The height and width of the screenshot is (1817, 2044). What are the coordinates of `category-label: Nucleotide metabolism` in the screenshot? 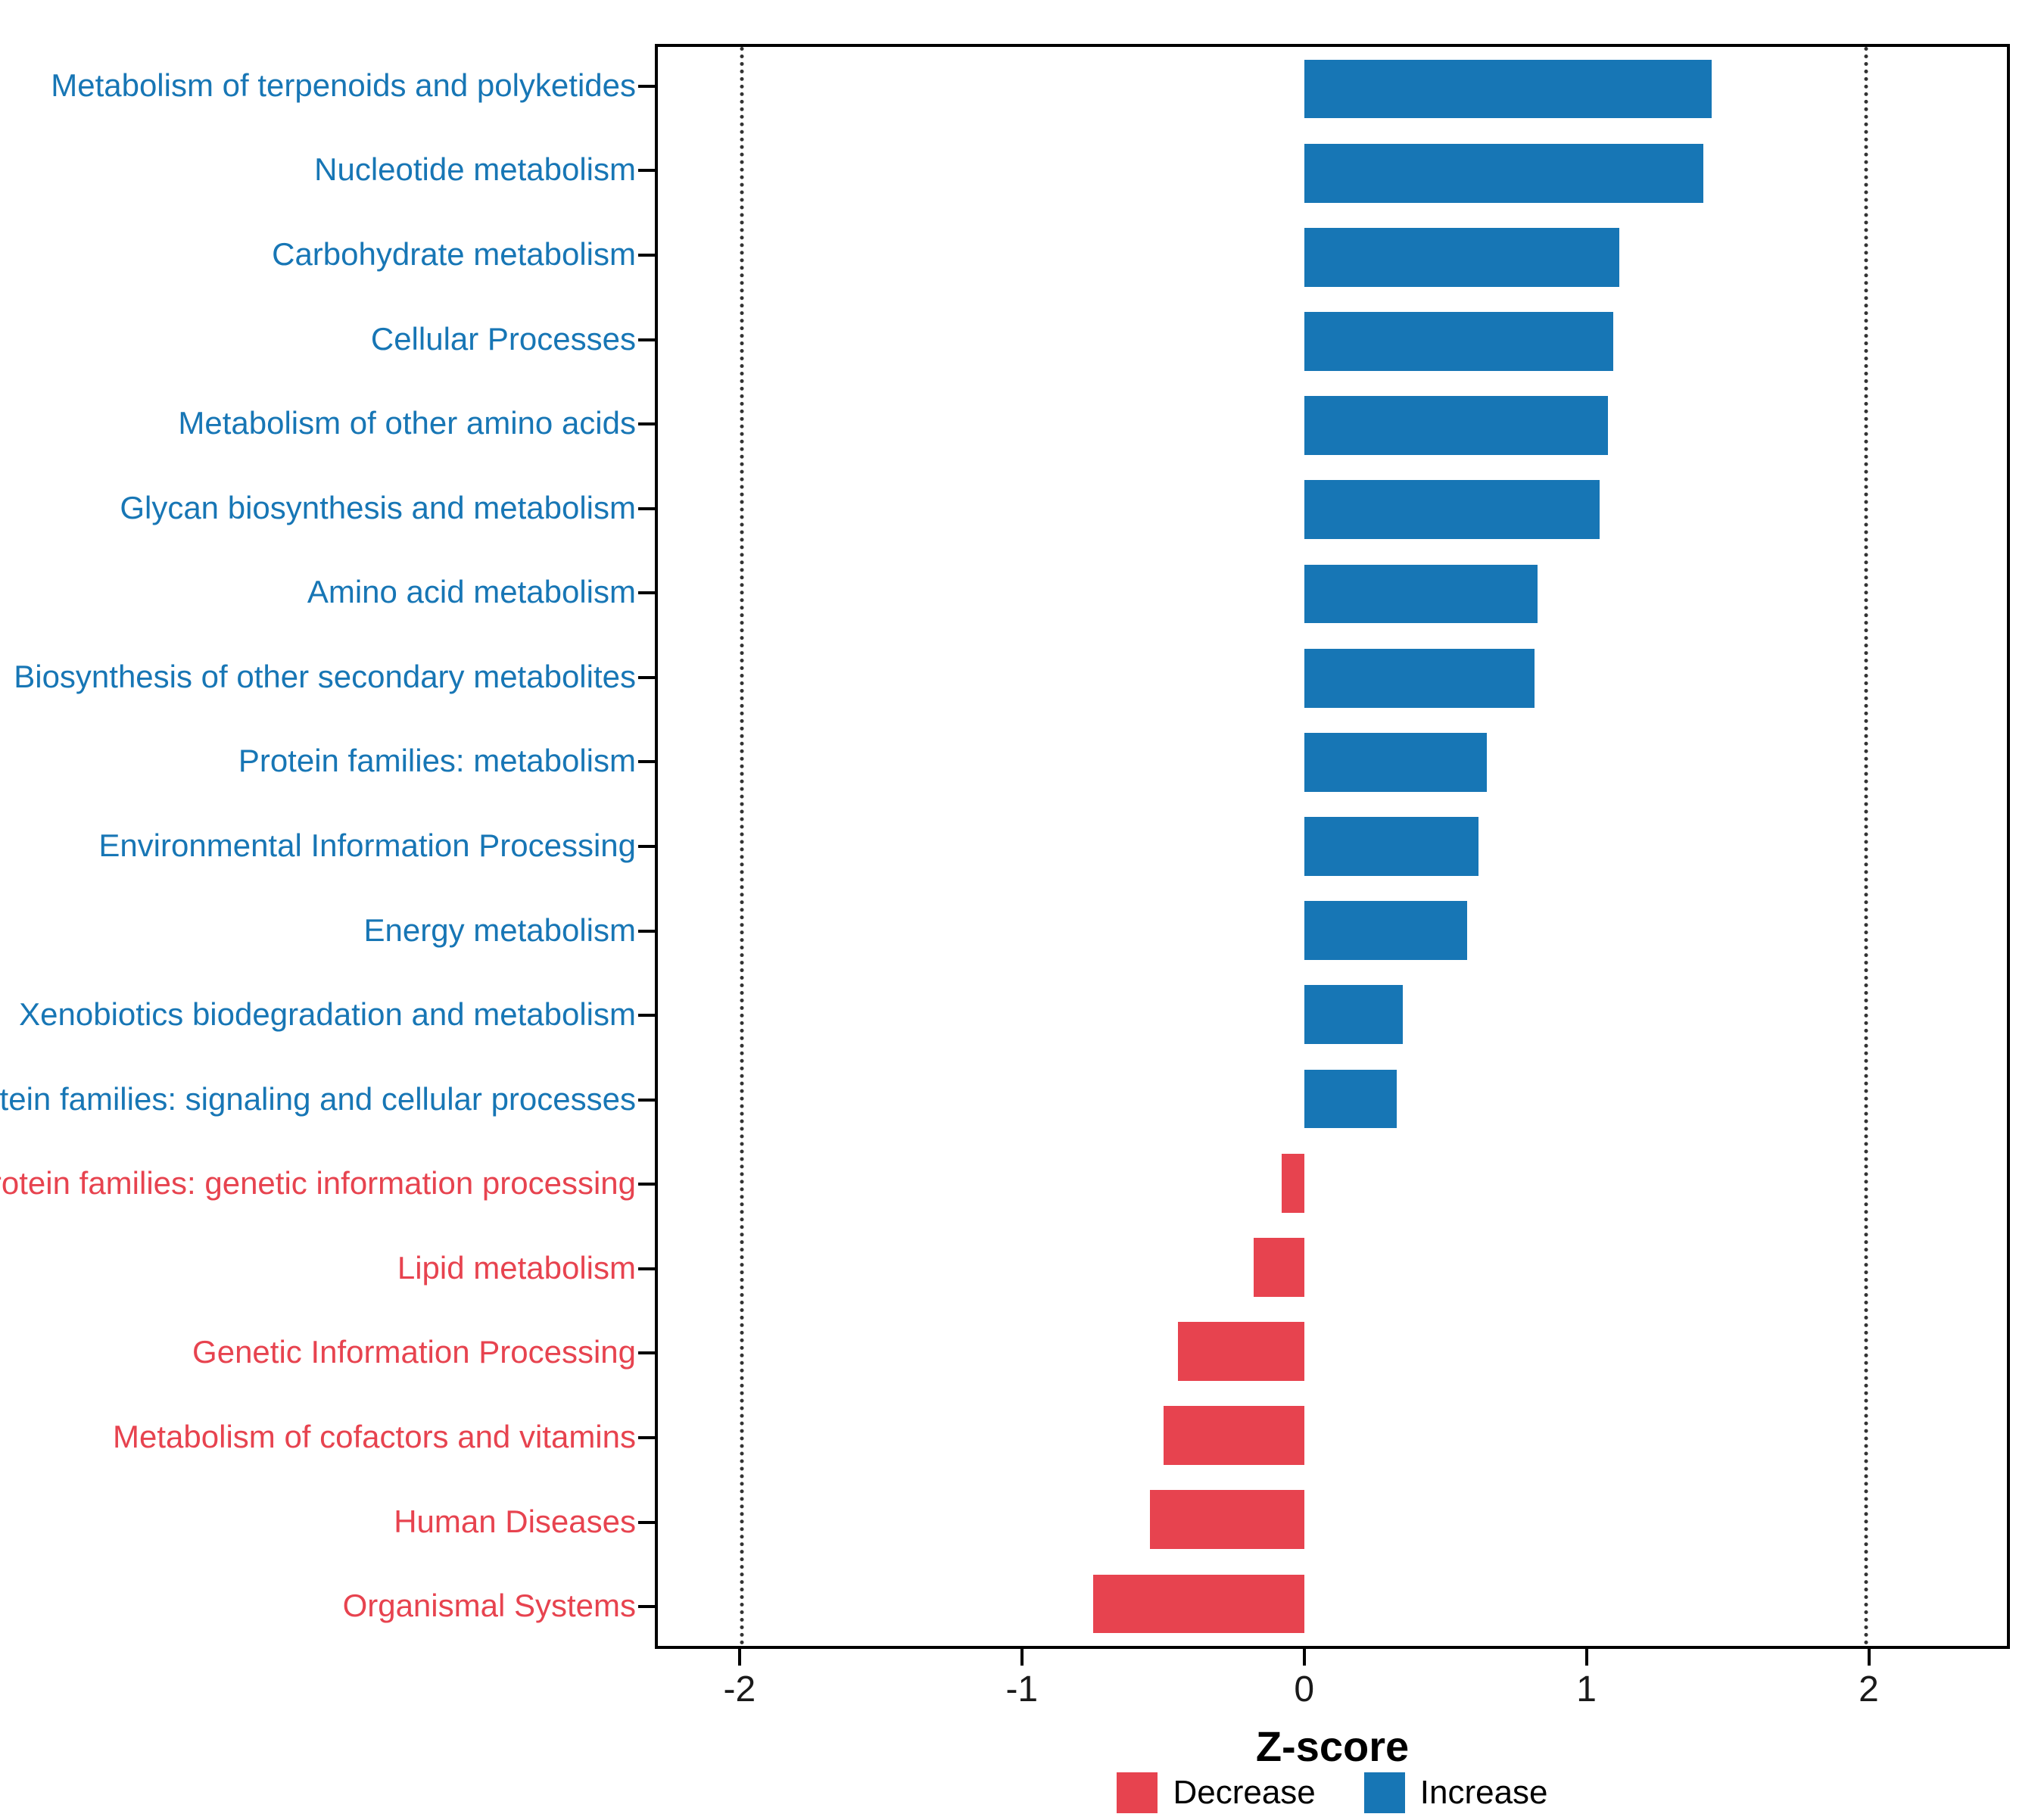 It's located at (475, 169).